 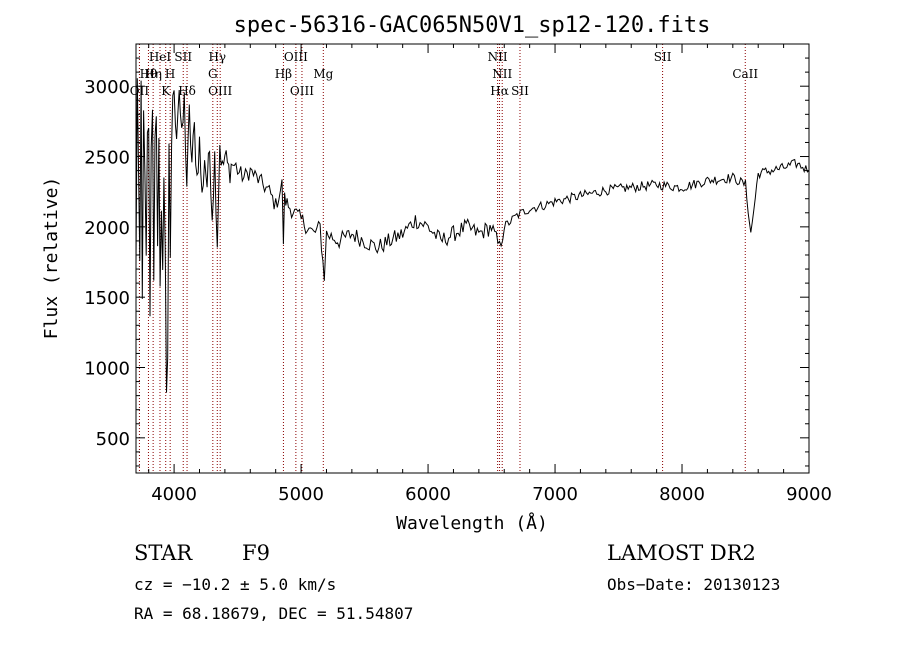 What do you see at coordinates (745, 74) in the screenshot?
I see `line-marker-label: CaII` at bounding box center [745, 74].